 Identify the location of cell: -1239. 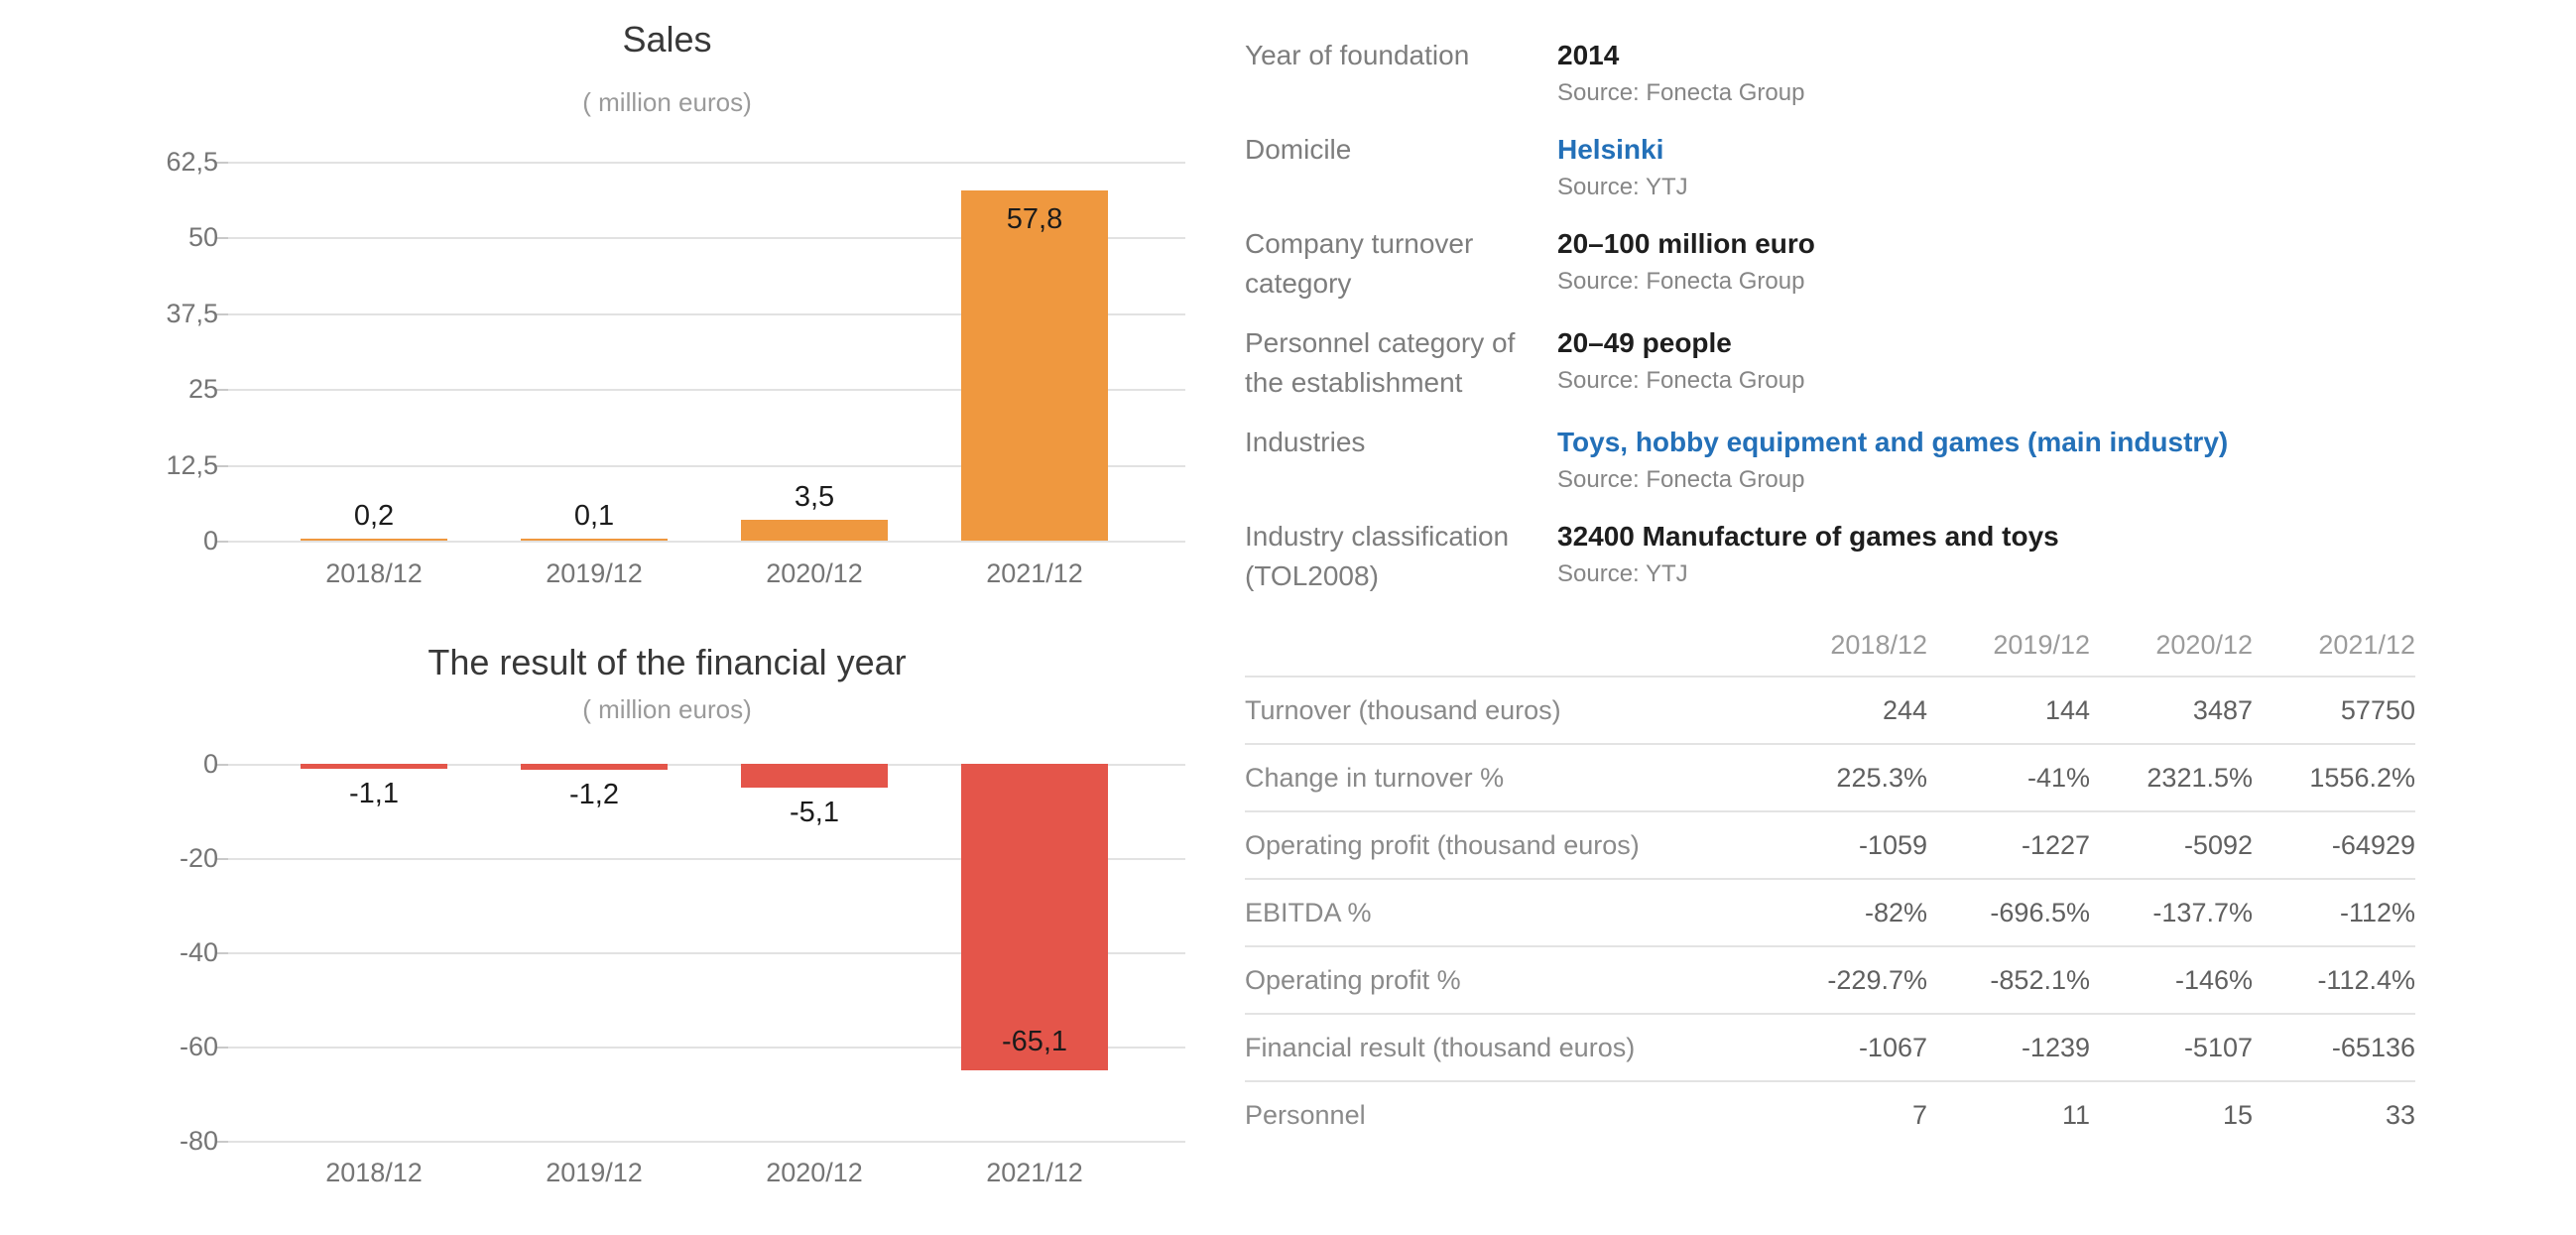
(2008, 1047).